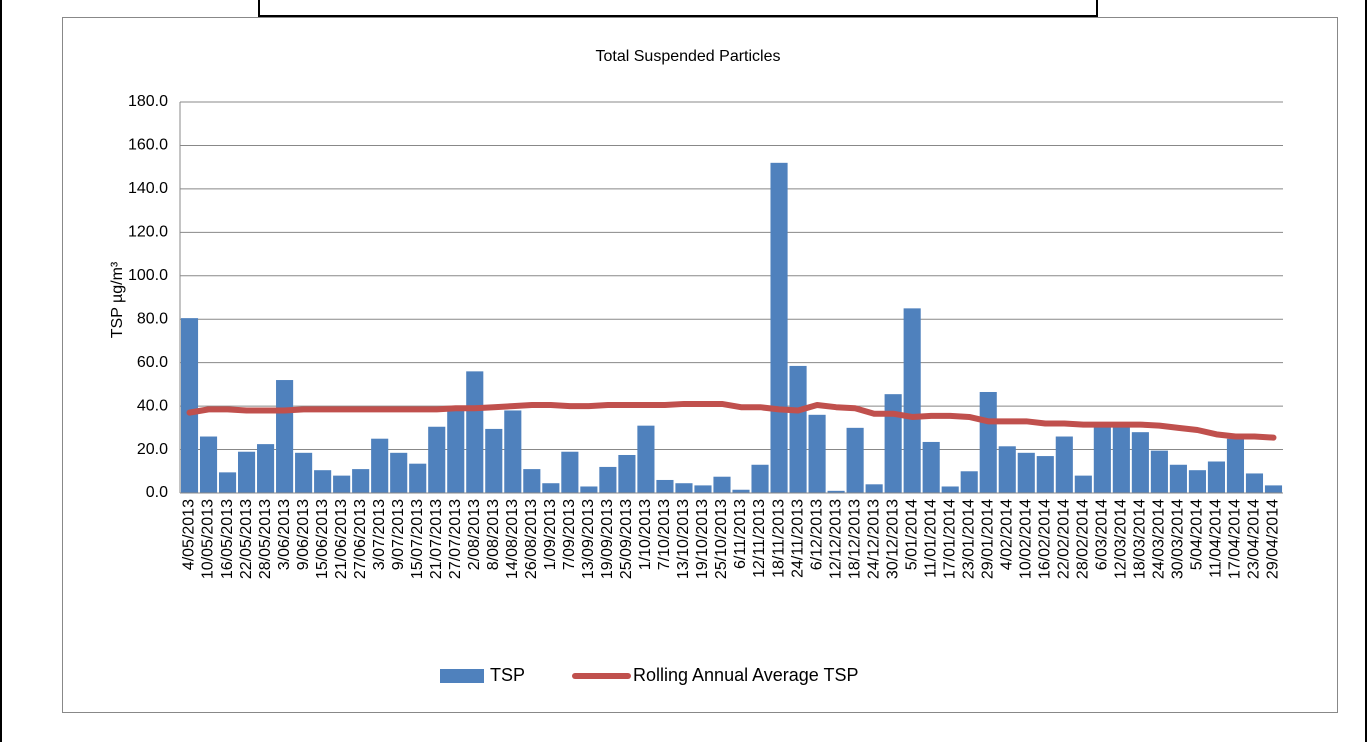 The image size is (1368, 756). Describe the element at coordinates (1197, 534) in the screenshot. I see `x-tick-label: 5/04/2014` at that location.